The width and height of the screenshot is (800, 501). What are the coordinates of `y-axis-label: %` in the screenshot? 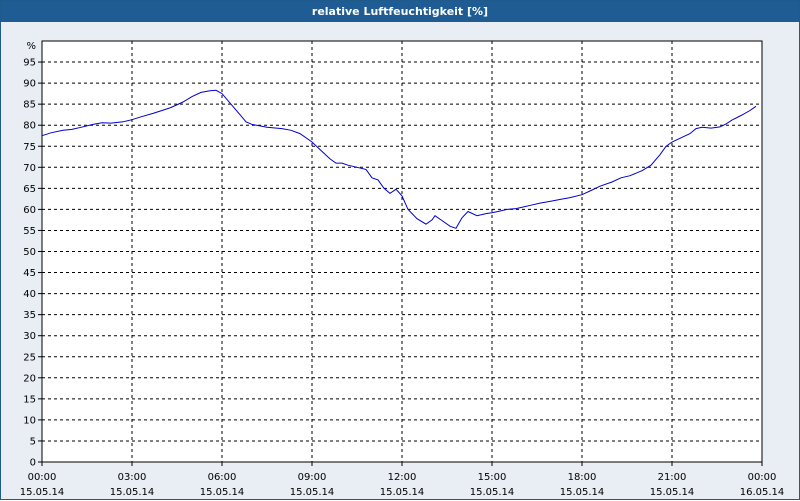 It's located at (31, 46).